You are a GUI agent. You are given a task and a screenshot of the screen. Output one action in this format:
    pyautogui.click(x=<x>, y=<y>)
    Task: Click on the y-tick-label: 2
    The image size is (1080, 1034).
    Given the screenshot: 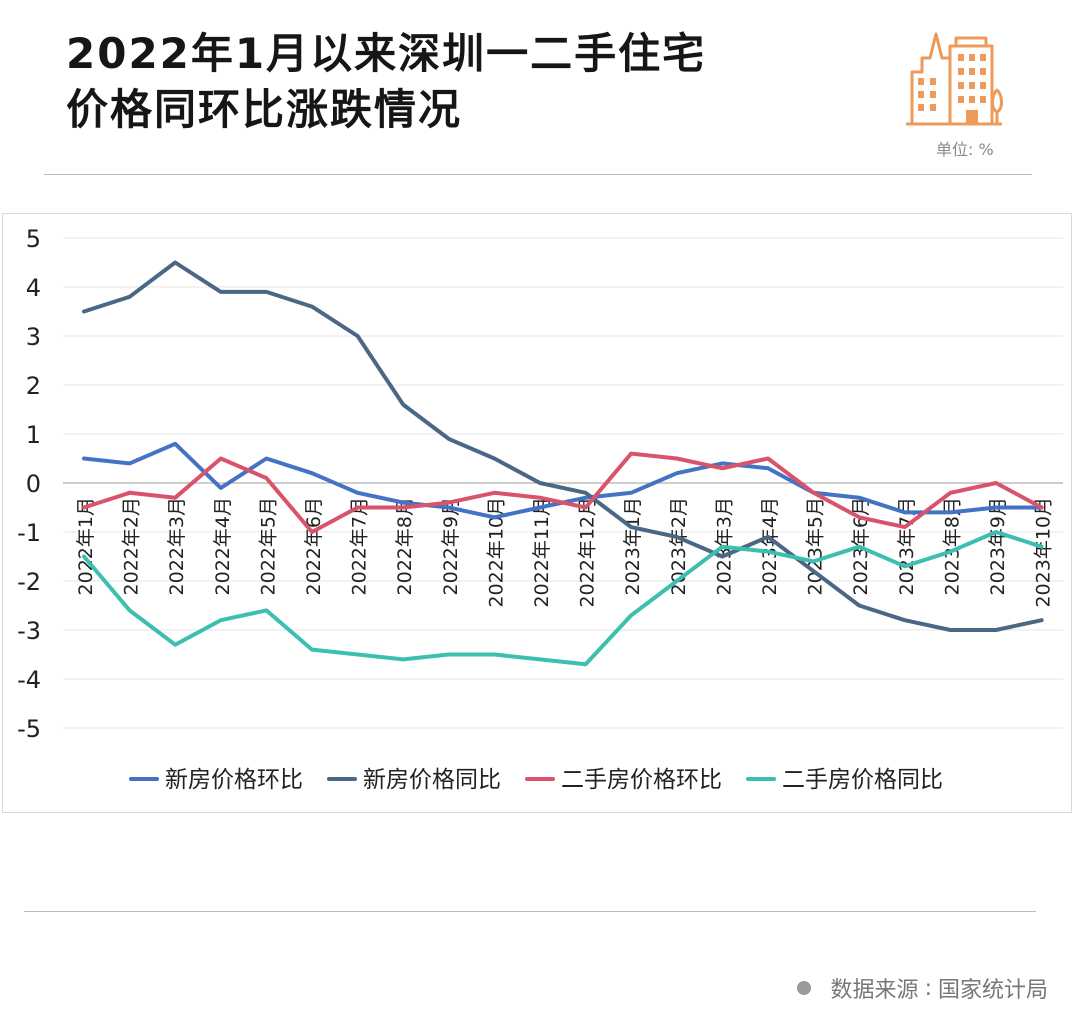 What is the action you would take?
    pyautogui.click(x=33, y=386)
    